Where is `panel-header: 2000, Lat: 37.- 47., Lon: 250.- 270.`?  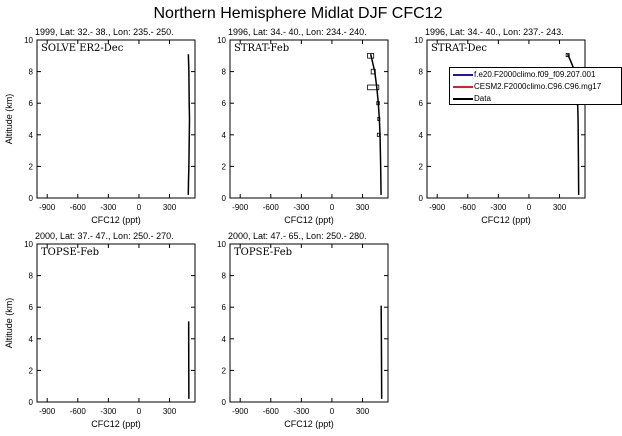 panel-header: 2000, Lat: 37.- 47., Lon: 250.- 270. is located at coordinates (104, 236).